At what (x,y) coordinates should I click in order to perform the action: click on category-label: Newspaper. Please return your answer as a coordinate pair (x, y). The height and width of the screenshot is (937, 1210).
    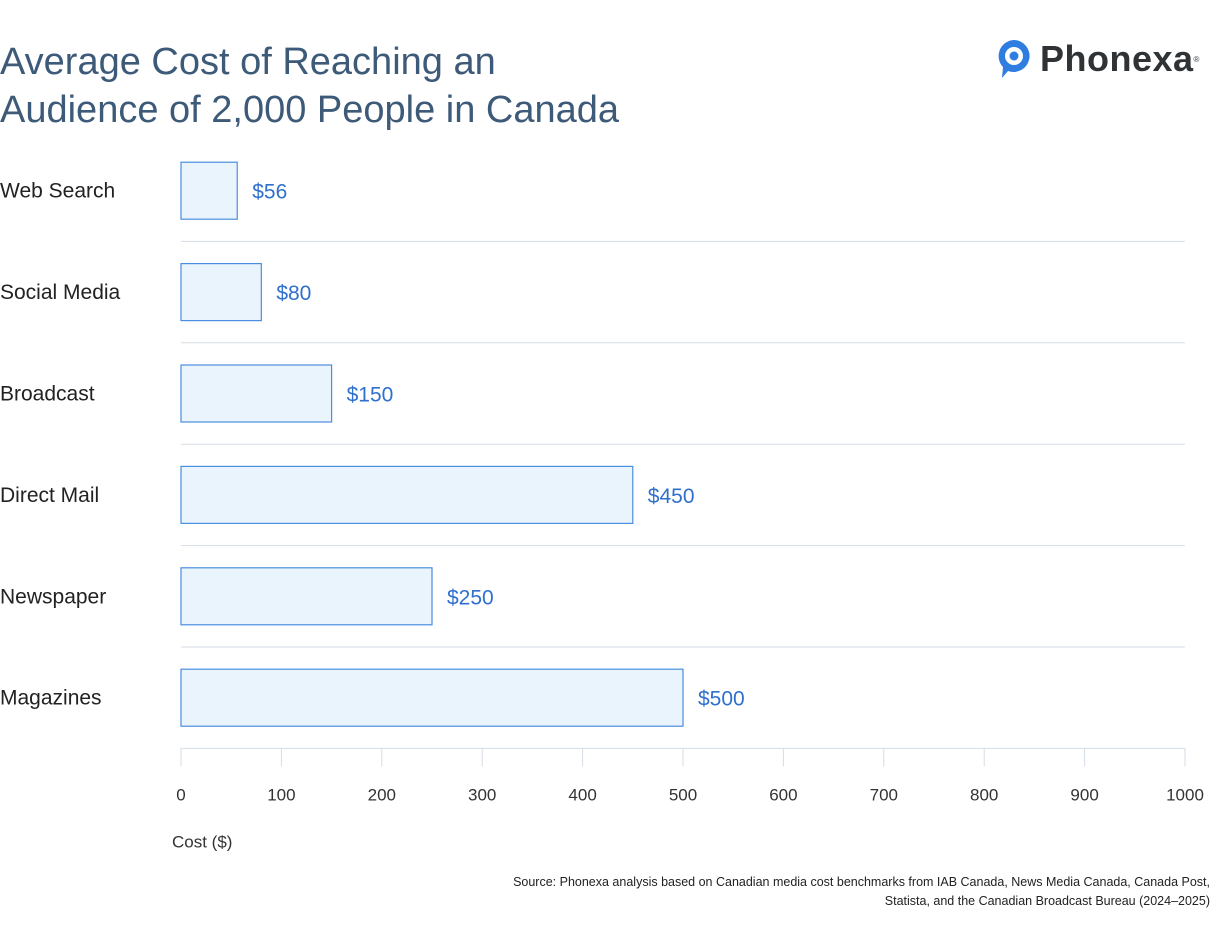
    Looking at the image, I should click on (53, 596).